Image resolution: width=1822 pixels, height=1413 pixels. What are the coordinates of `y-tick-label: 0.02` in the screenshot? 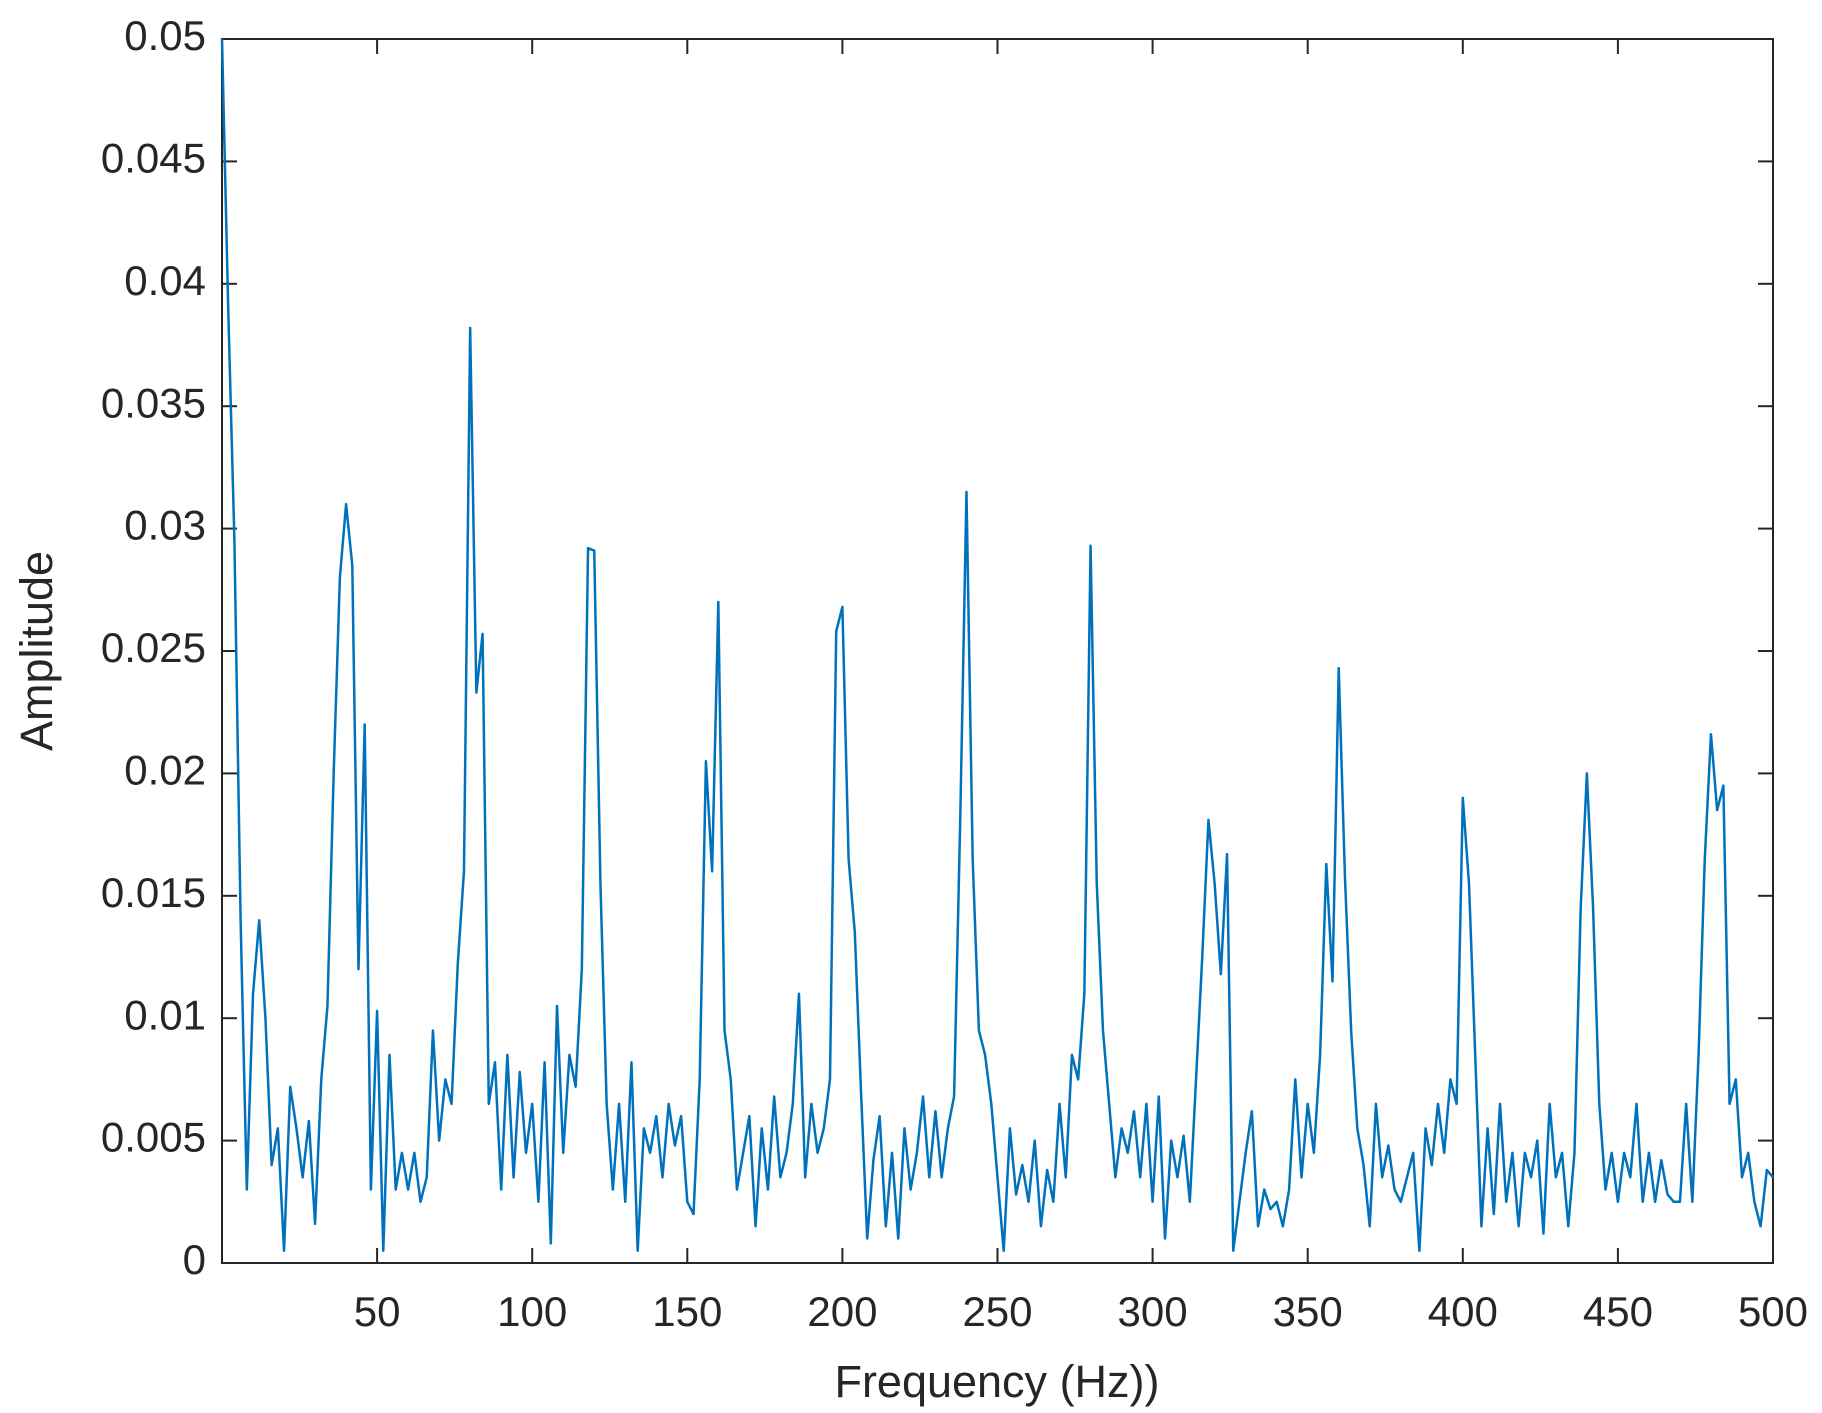 It's located at (165, 769).